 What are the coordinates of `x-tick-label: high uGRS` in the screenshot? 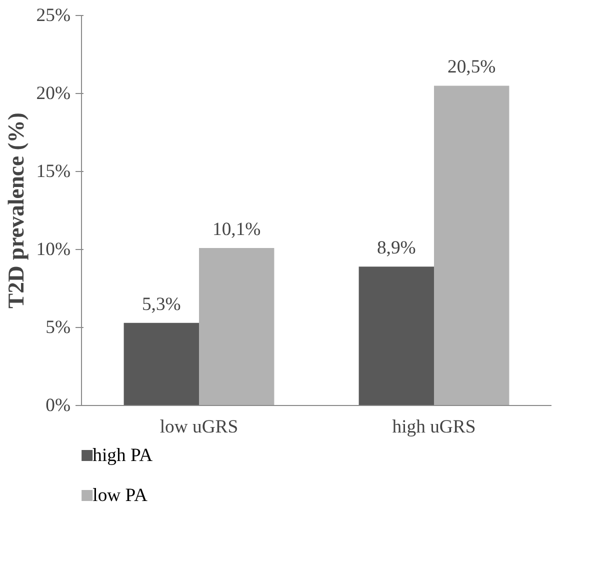 It's located at (434, 427).